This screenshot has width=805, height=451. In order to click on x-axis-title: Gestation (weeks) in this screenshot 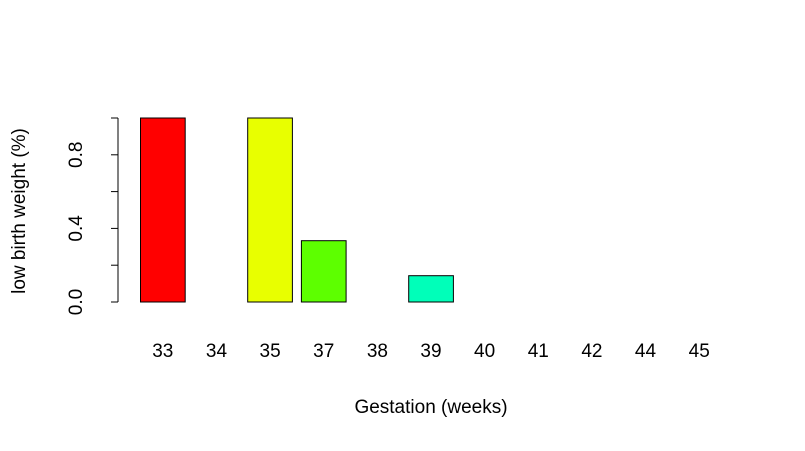, I will do `click(430, 407)`.